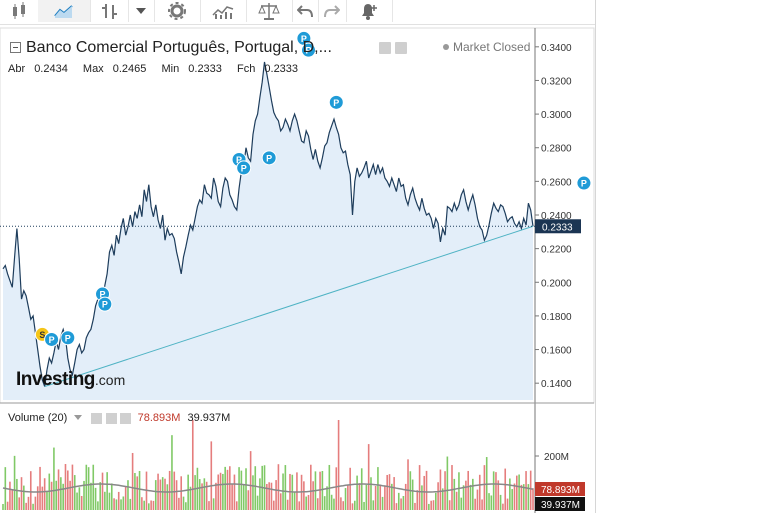 The height and width of the screenshot is (513, 768). Describe the element at coordinates (17, 69) in the screenshot. I see `open-label: Abr` at that location.